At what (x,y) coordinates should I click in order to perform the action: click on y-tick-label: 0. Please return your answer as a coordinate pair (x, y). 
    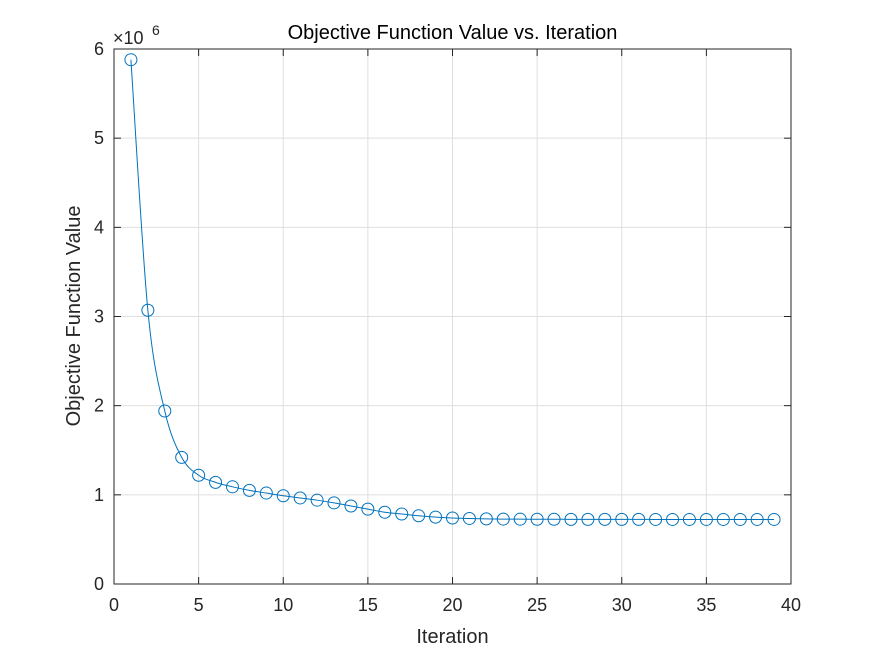
    Looking at the image, I should click on (99, 584).